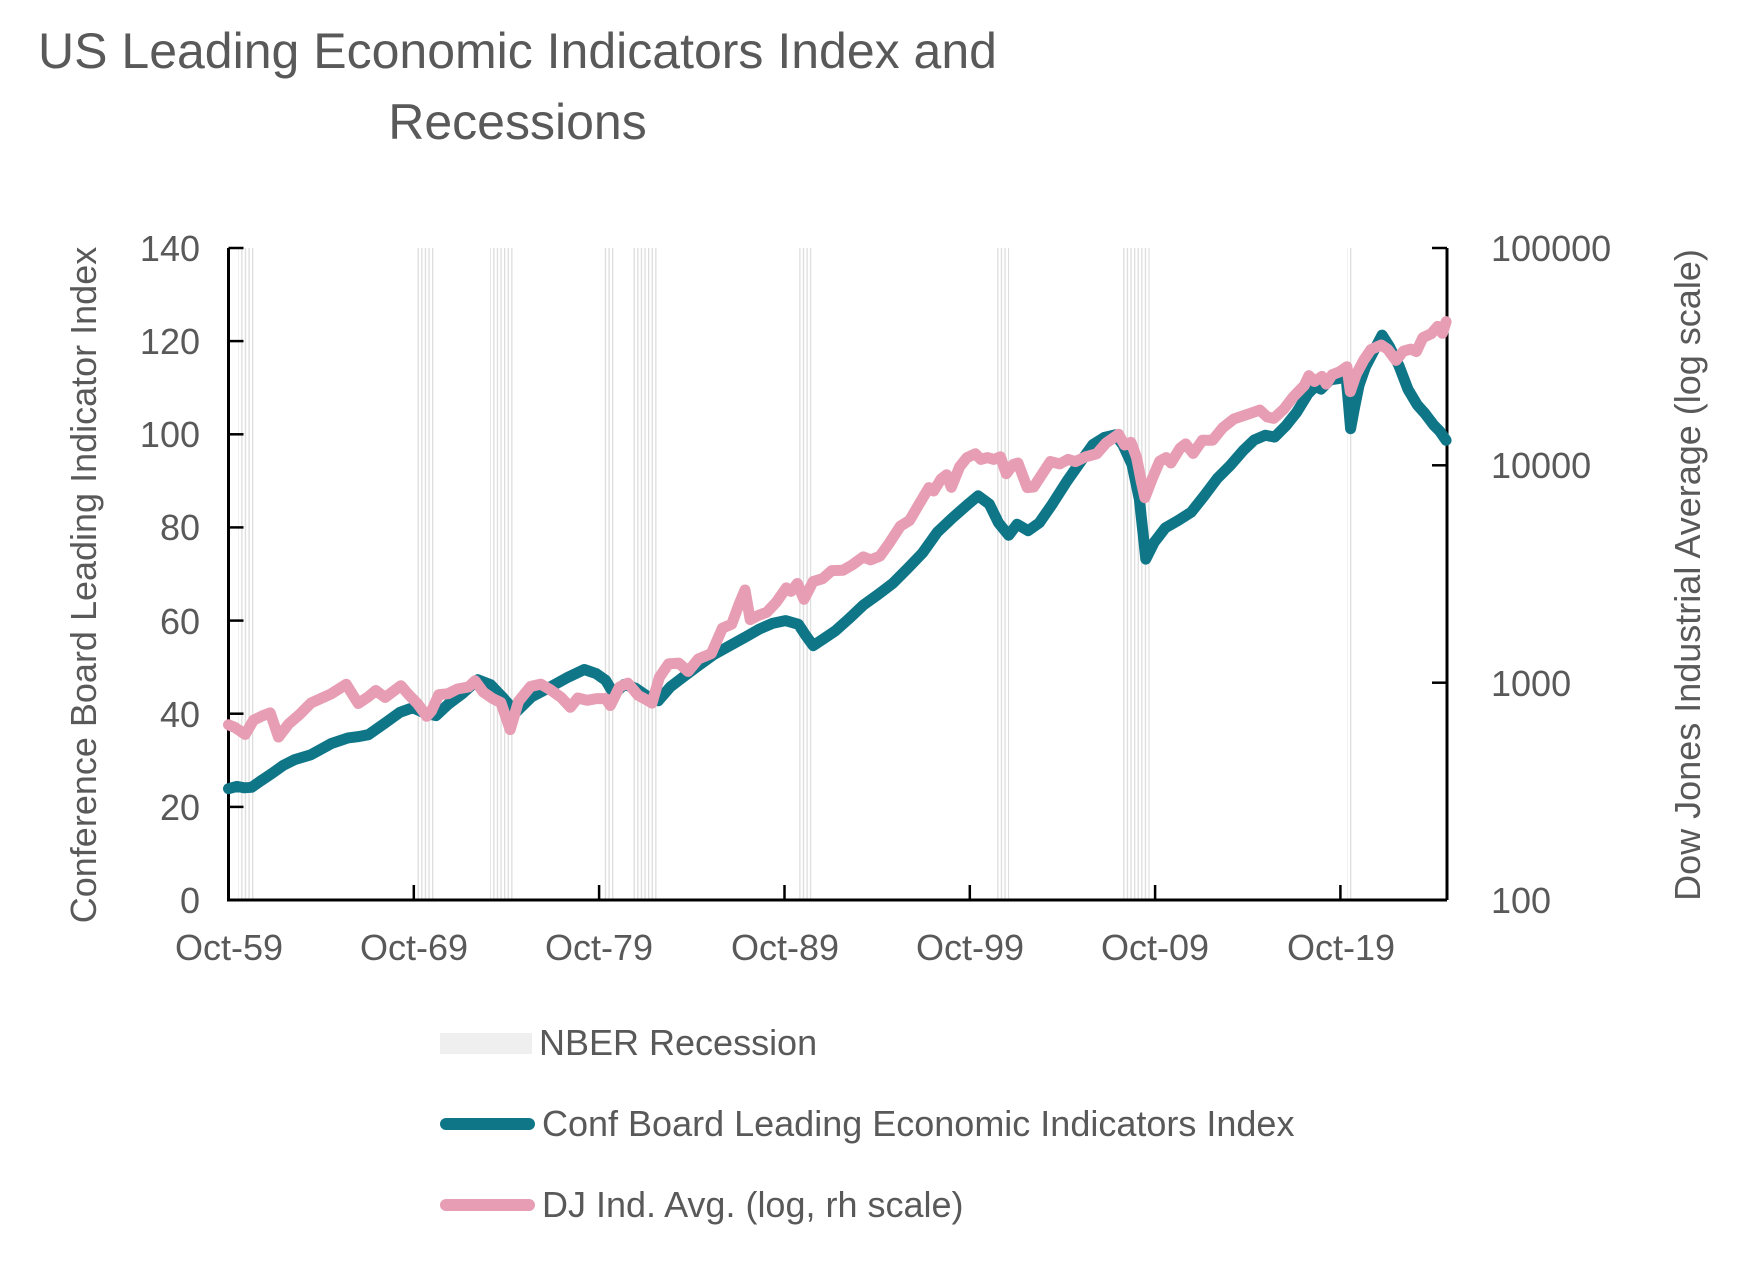 Image resolution: width=1739 pixels, height=1265 pixels. I want to click on left-tick-label: 100, so click(170, 434).